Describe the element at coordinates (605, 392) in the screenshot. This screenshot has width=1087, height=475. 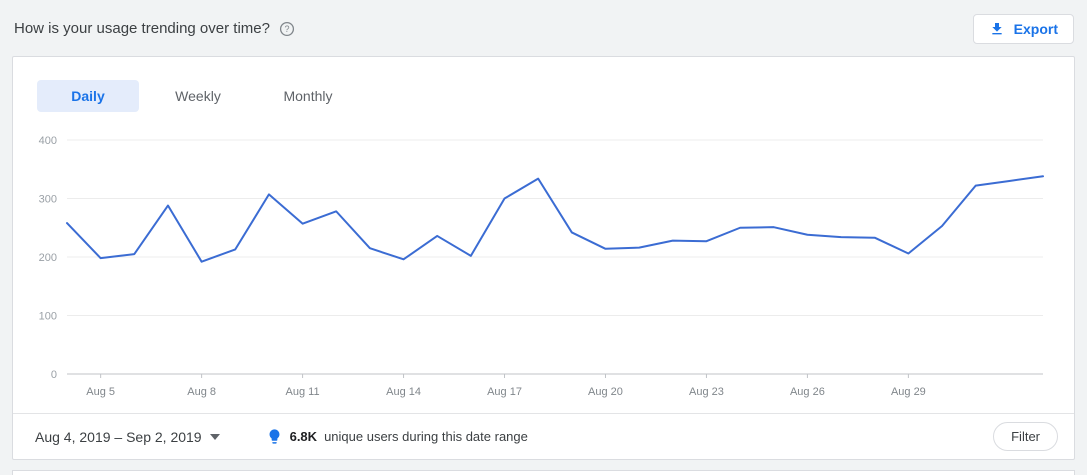
I see `svg-text: Aug 20` at that location.